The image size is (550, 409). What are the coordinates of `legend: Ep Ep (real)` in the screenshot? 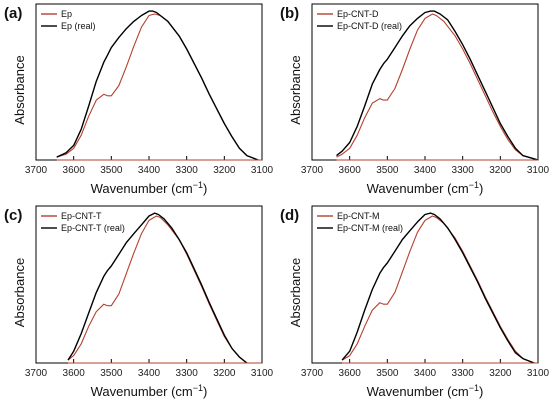 It's located at (68, 20).